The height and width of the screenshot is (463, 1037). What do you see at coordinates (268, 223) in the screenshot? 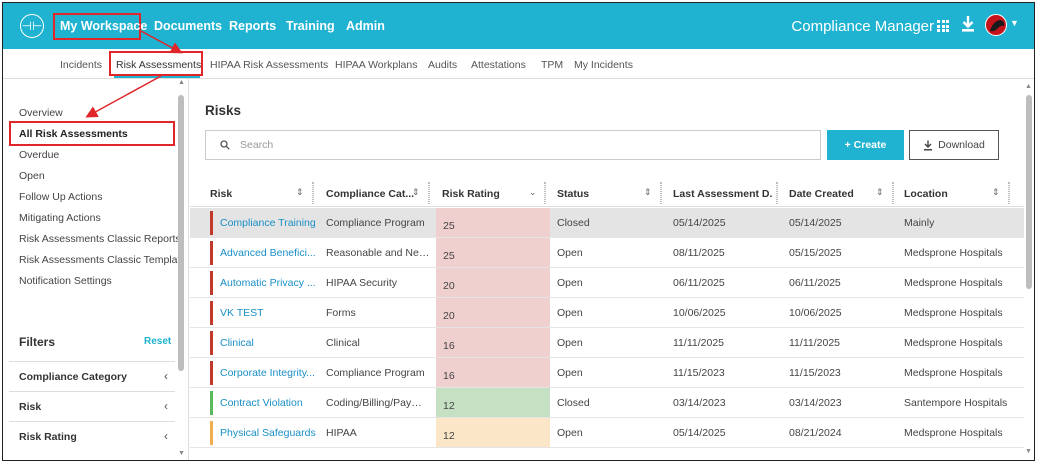
I see `cell-risk: Compliance Training` at bounding box center [268, 223].